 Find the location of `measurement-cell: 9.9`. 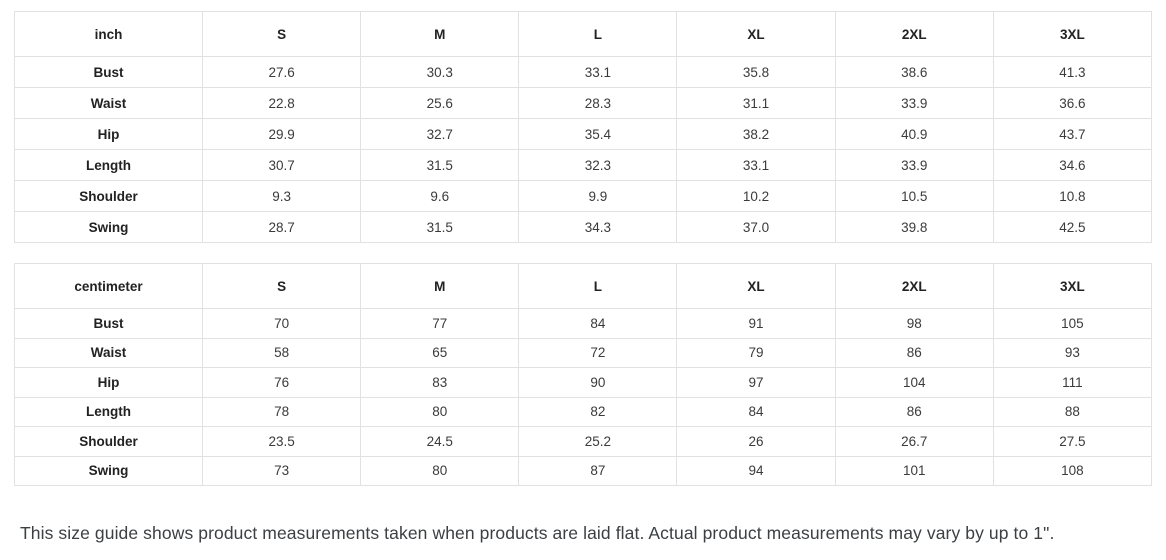

measurement-cell: 9.9 is located at coordinates (598, 196).